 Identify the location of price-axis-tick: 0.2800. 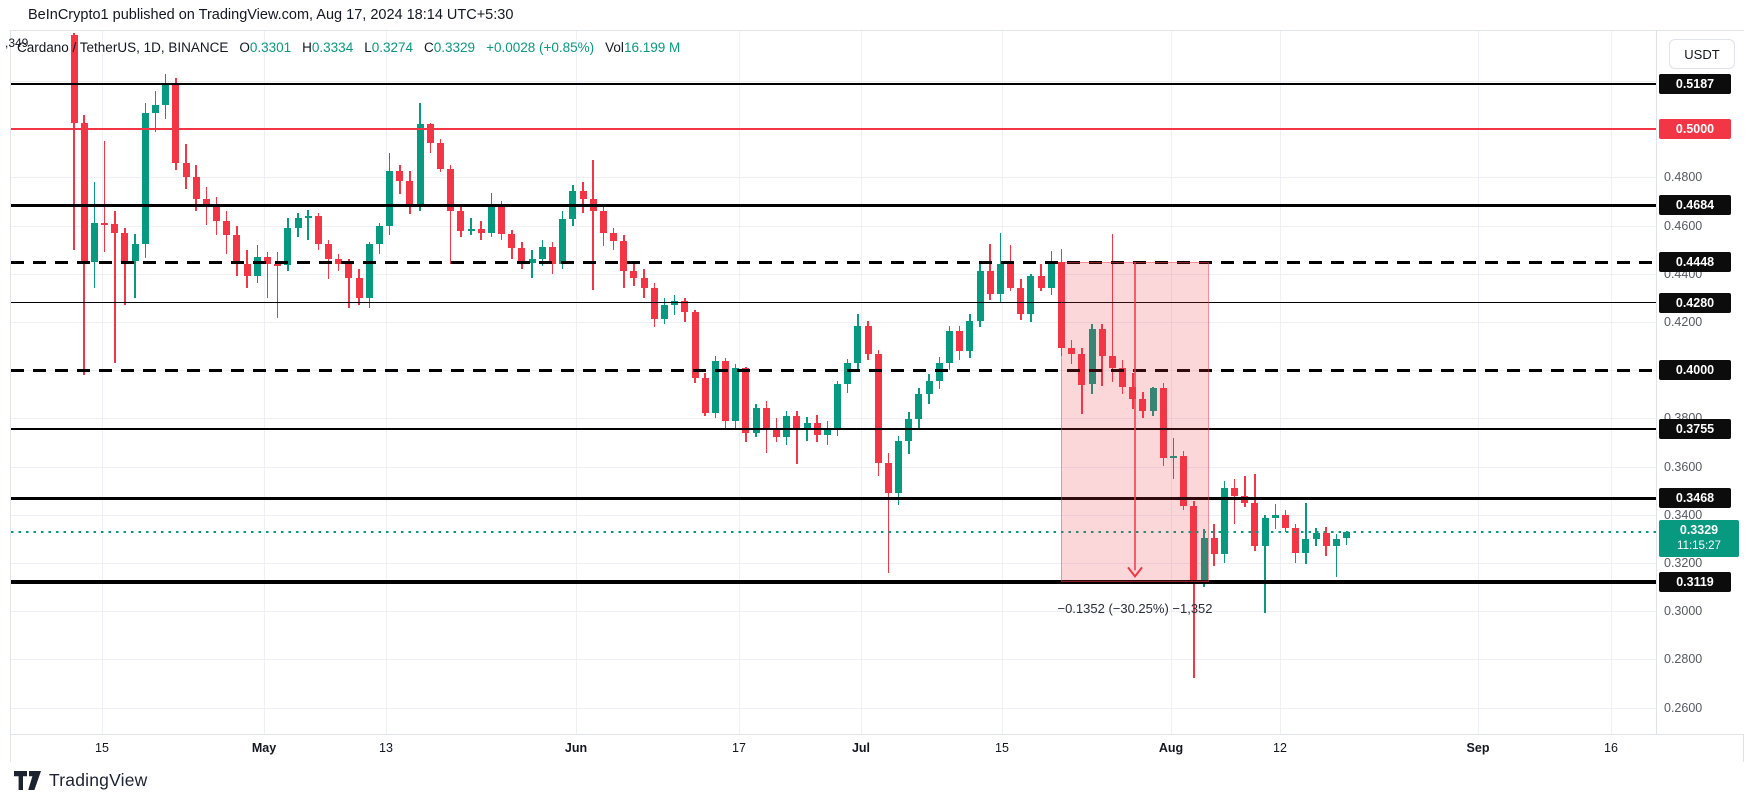
(1683, 659).